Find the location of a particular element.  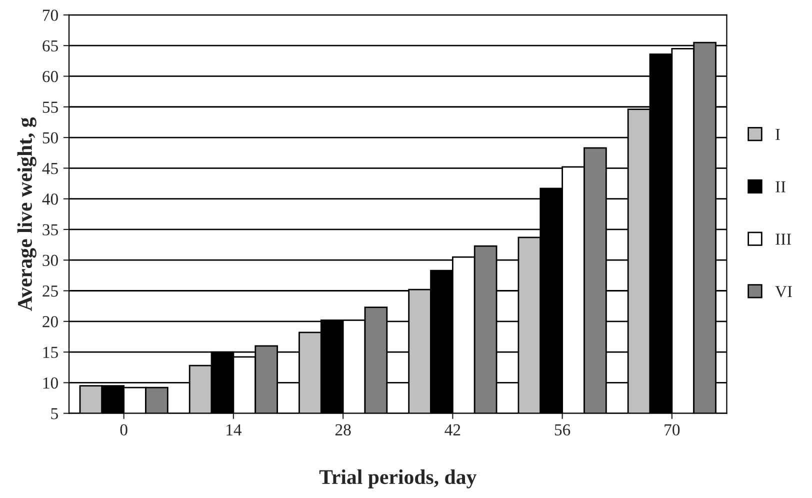

y-tick-label: 30 is located at coordinates (50, 260).